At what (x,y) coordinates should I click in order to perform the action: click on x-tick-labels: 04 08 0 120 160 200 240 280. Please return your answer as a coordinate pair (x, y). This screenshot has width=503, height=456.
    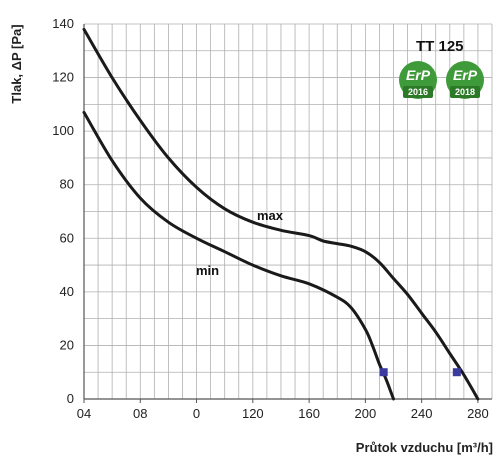
    Looking at the image, I should click on (283, 413).